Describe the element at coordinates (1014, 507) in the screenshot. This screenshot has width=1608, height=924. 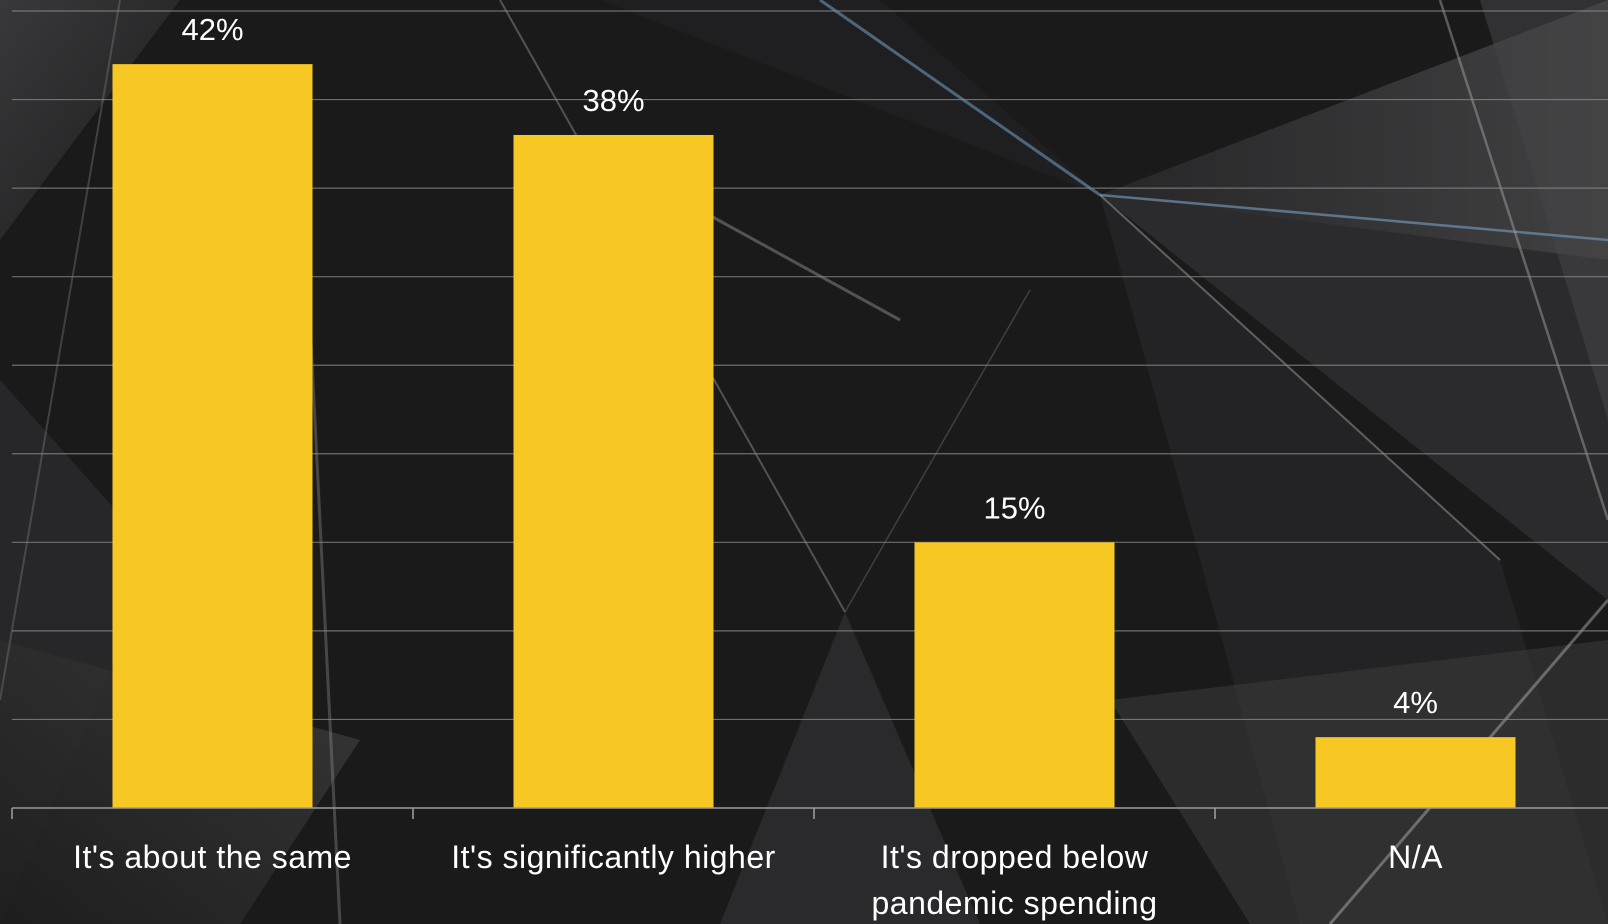
I see `data-label: 15%` at that location.